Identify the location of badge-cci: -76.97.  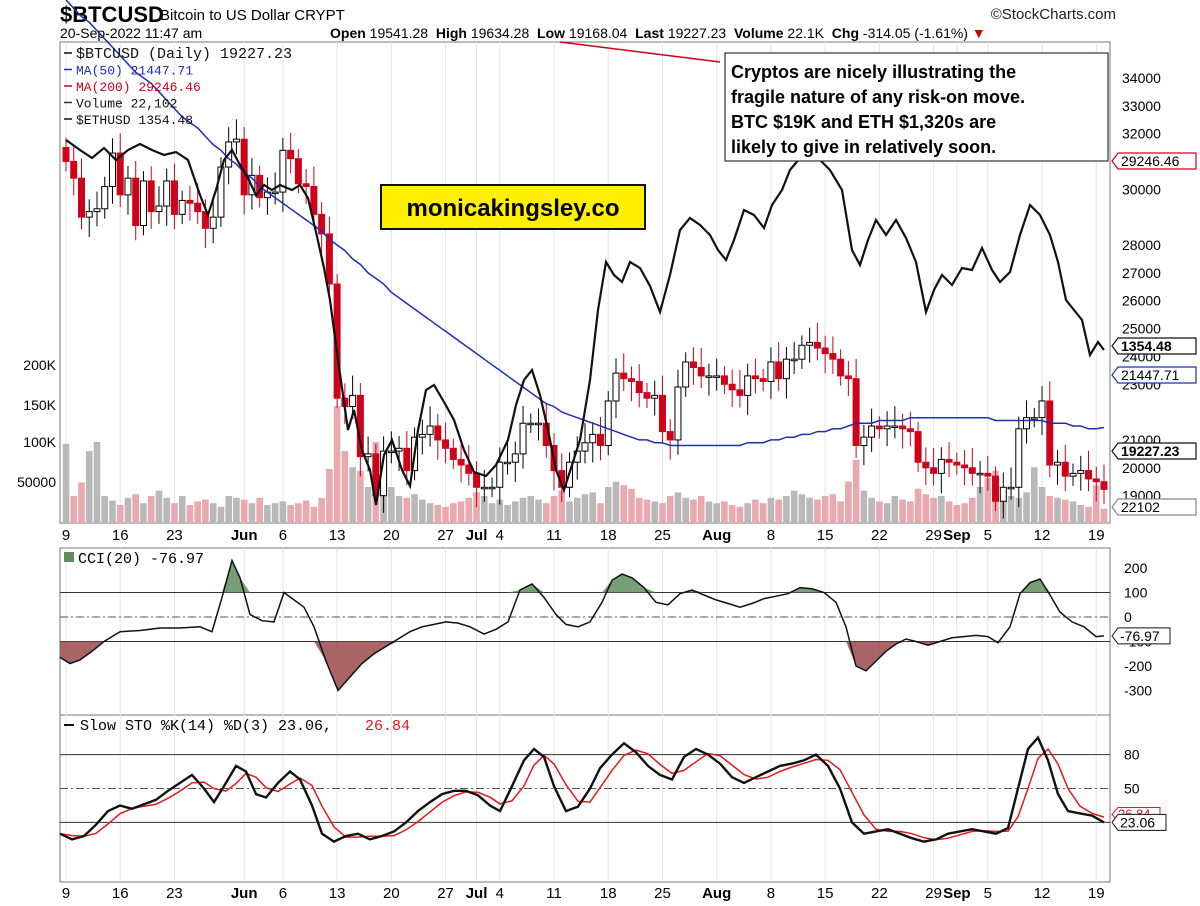
(1140, 636).